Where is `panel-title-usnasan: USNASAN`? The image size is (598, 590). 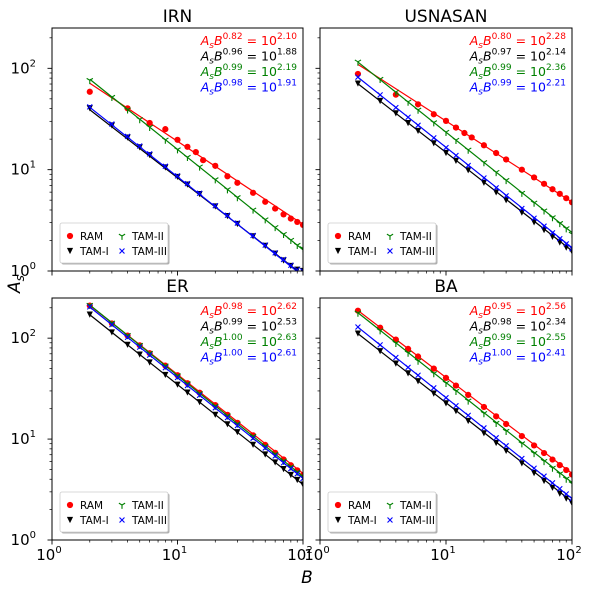
panel-title-usnasan: USNASAN is located at coordinates (445, 17).